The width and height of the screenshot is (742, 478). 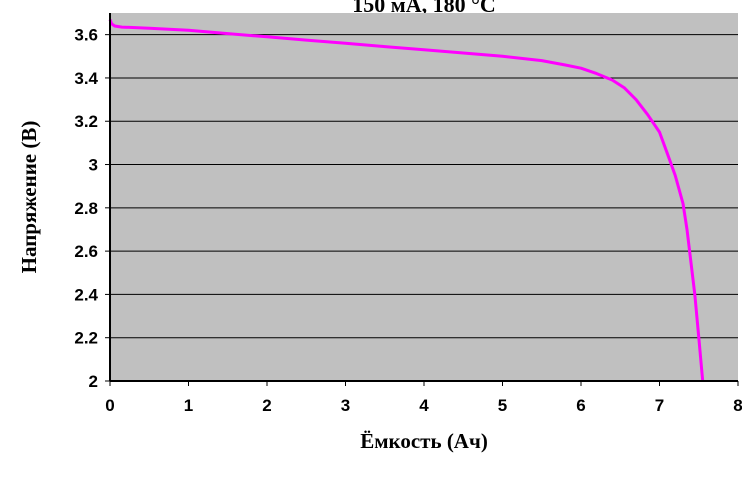 What do you see at coordinates (266, 405) in the screenshot?
I see `x-tick-label: 2` at bounding box center [266, 405].